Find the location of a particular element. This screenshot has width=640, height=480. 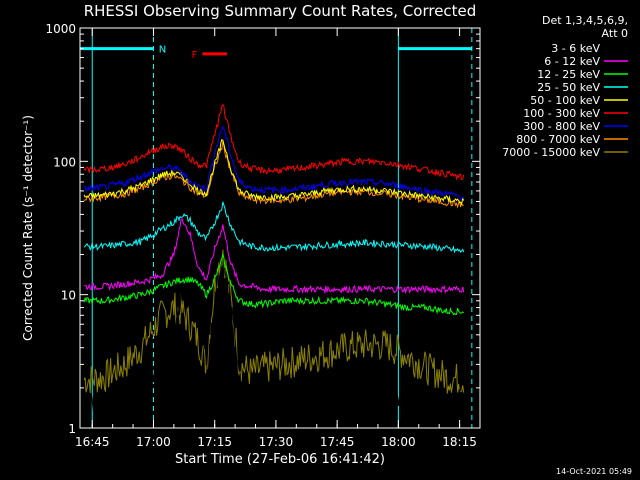

legend-label: 12 - 25 keV is located at coordinates (568, 74).